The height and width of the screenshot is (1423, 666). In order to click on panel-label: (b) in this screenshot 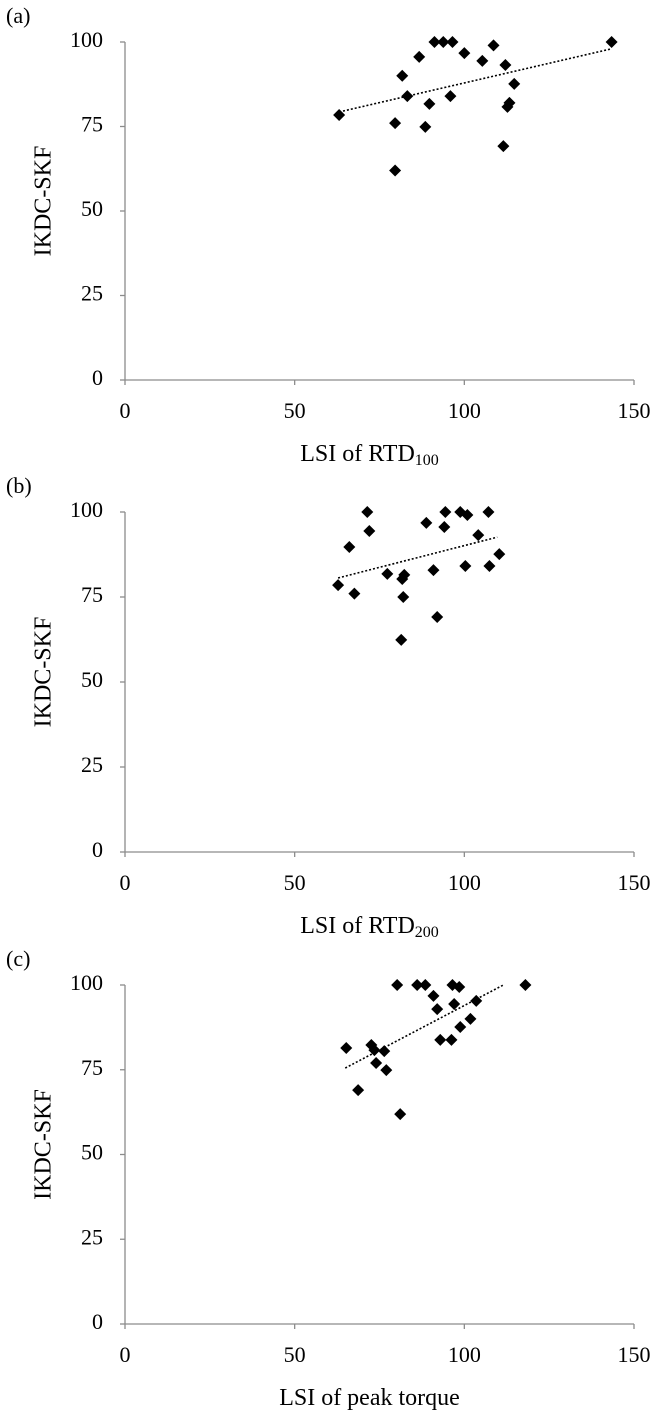, I will do `click(19, 485)`.